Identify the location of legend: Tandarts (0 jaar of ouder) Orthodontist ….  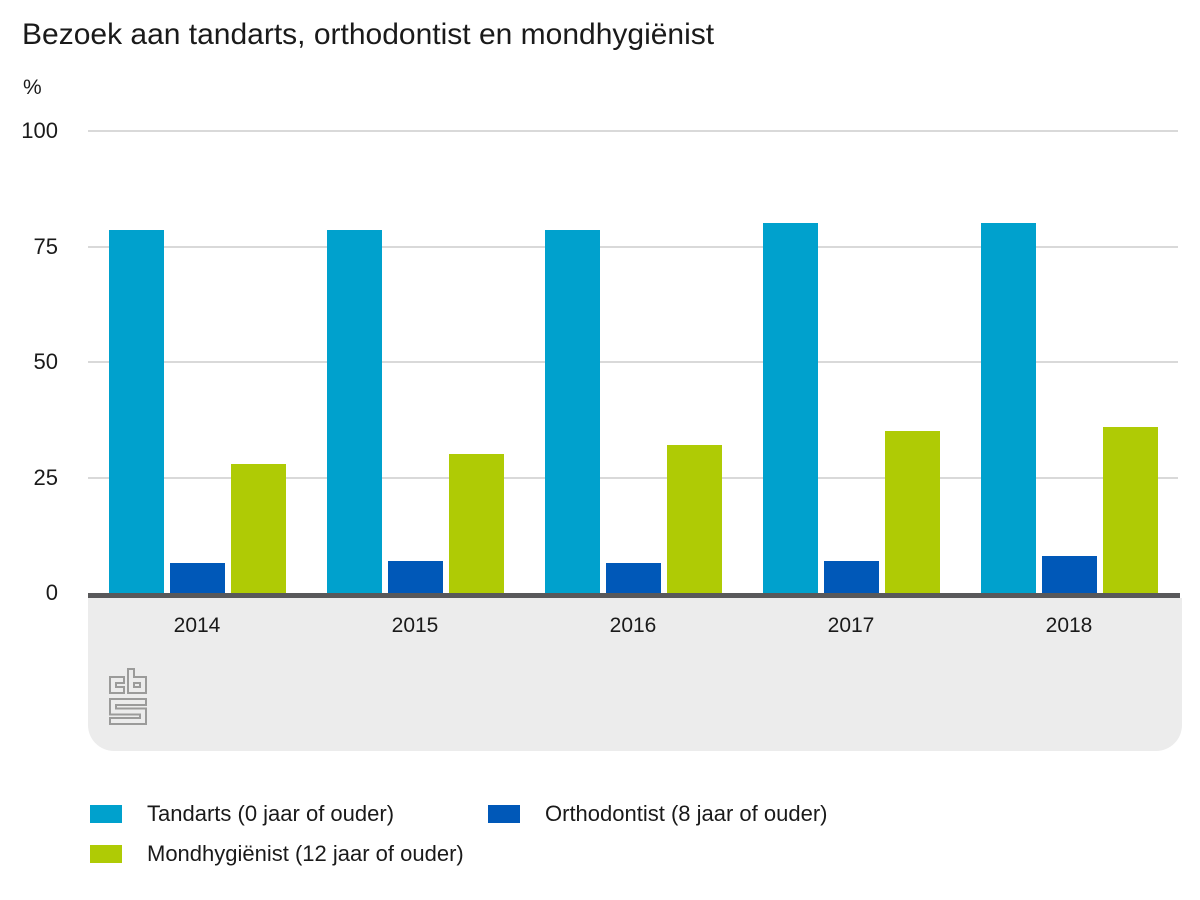
(600, 843).